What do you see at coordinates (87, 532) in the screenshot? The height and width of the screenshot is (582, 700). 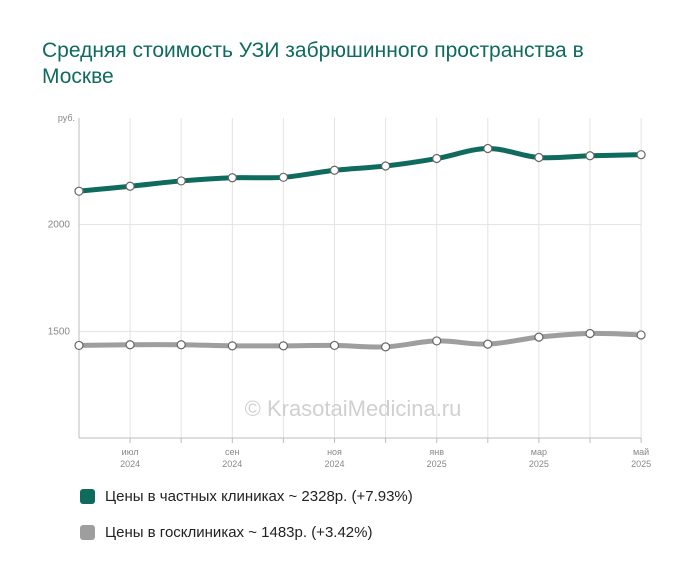 I see `legend-swatch-public` at bounding box center [87, 532].